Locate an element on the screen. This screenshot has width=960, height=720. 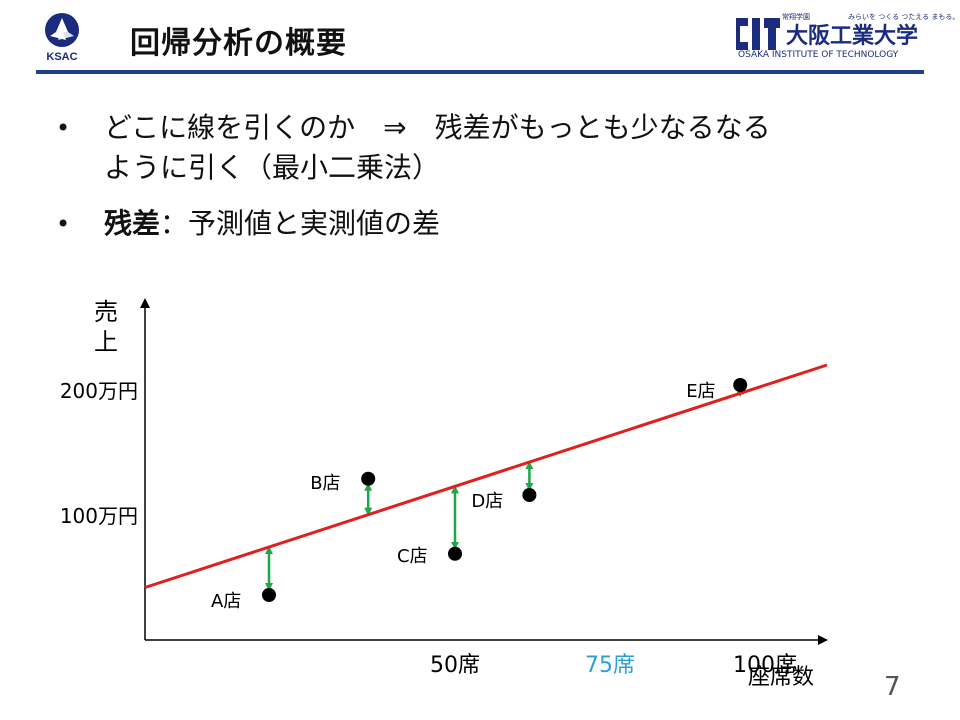
x-tick-label: 75席 is located at coordinates (610, 665).